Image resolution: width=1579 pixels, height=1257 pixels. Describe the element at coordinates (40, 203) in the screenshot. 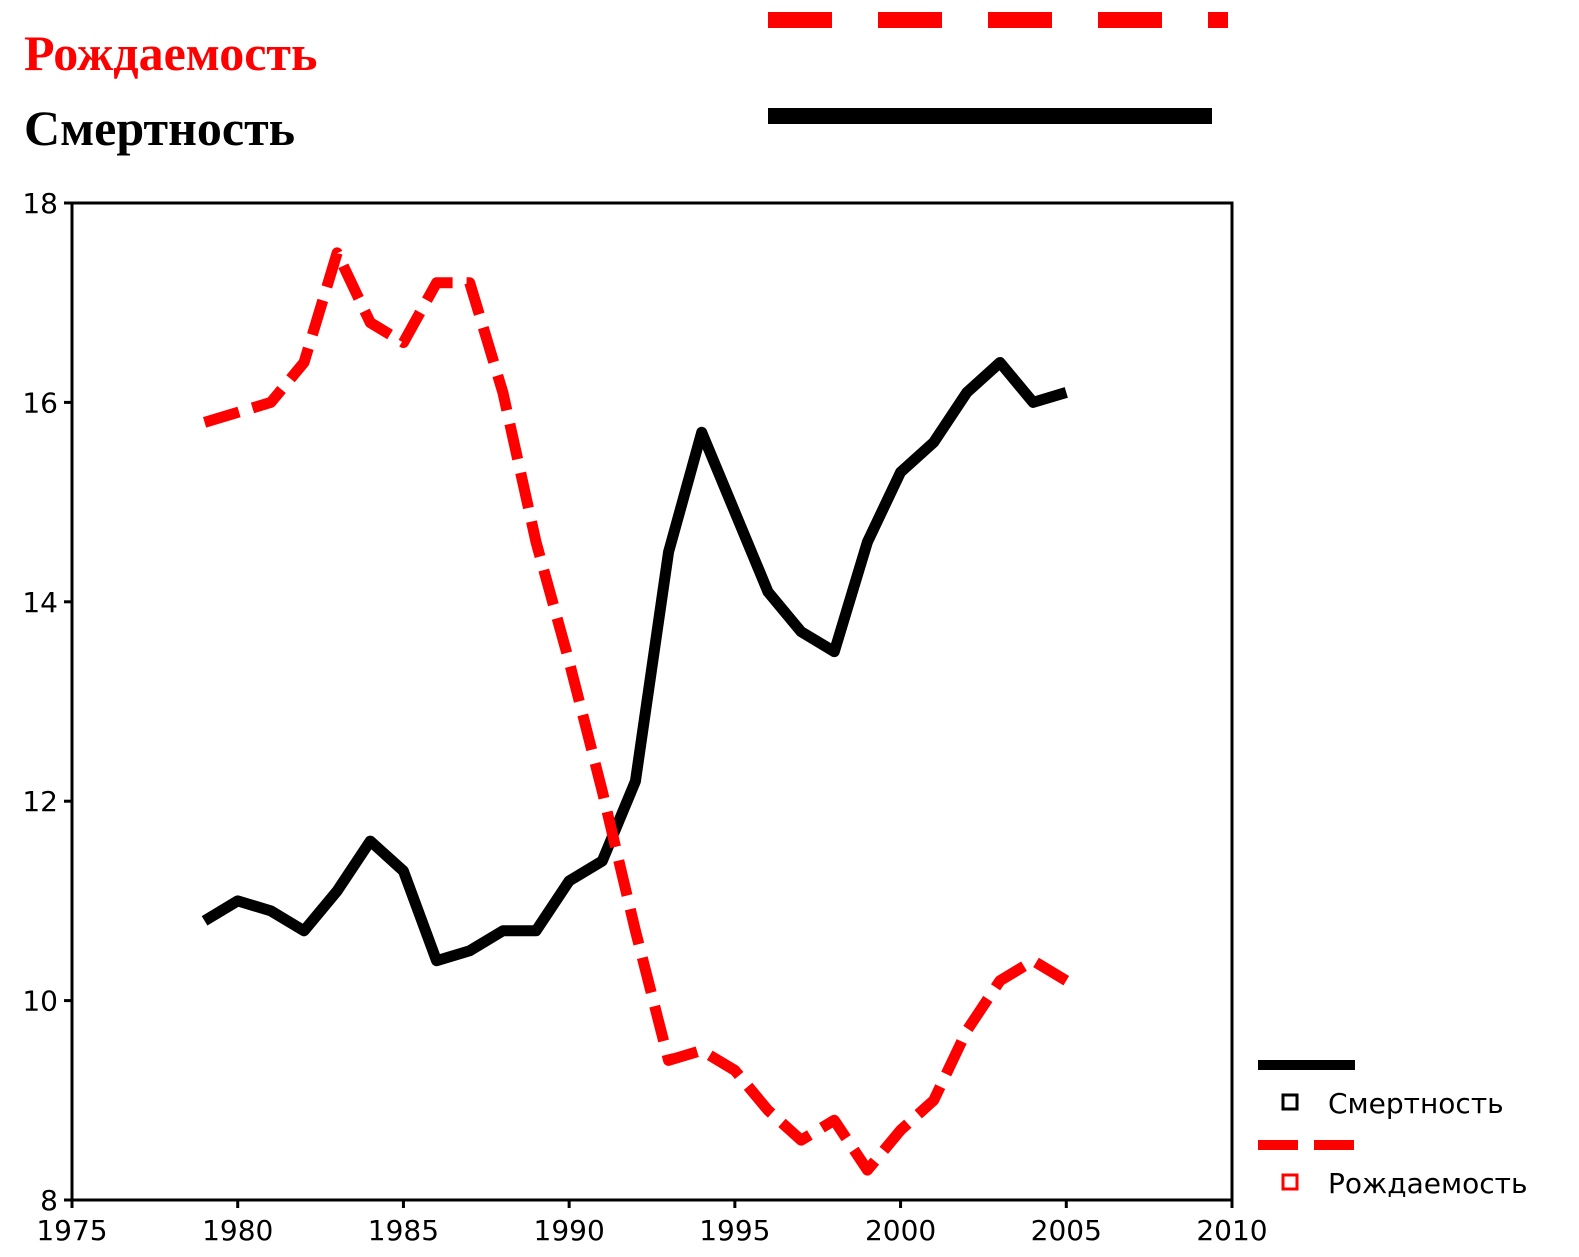

I see `y-tick-label: 18` at that location.